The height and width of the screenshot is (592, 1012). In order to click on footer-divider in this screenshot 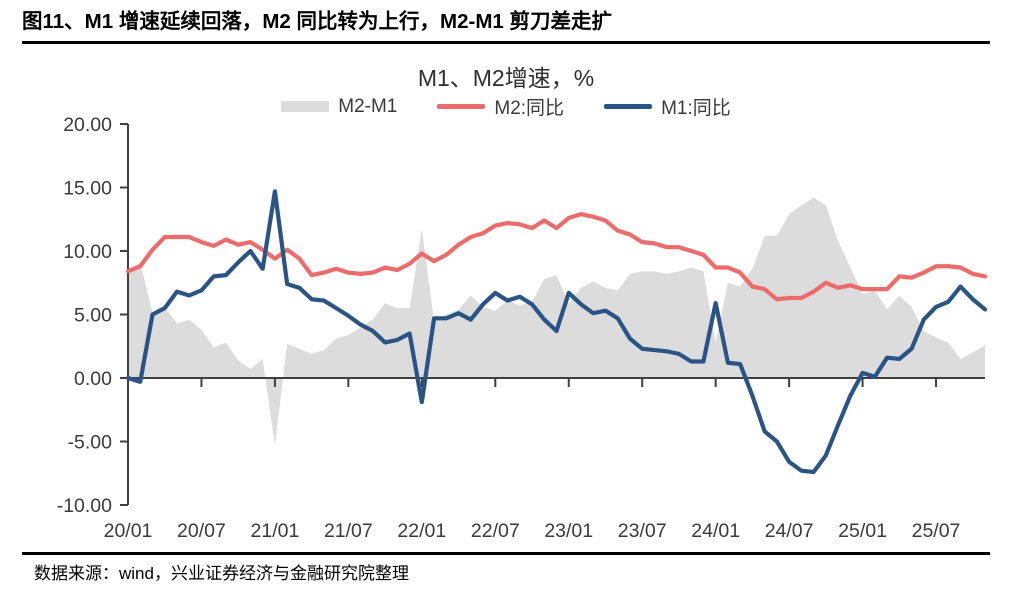, I will do `click(506, 553)`.